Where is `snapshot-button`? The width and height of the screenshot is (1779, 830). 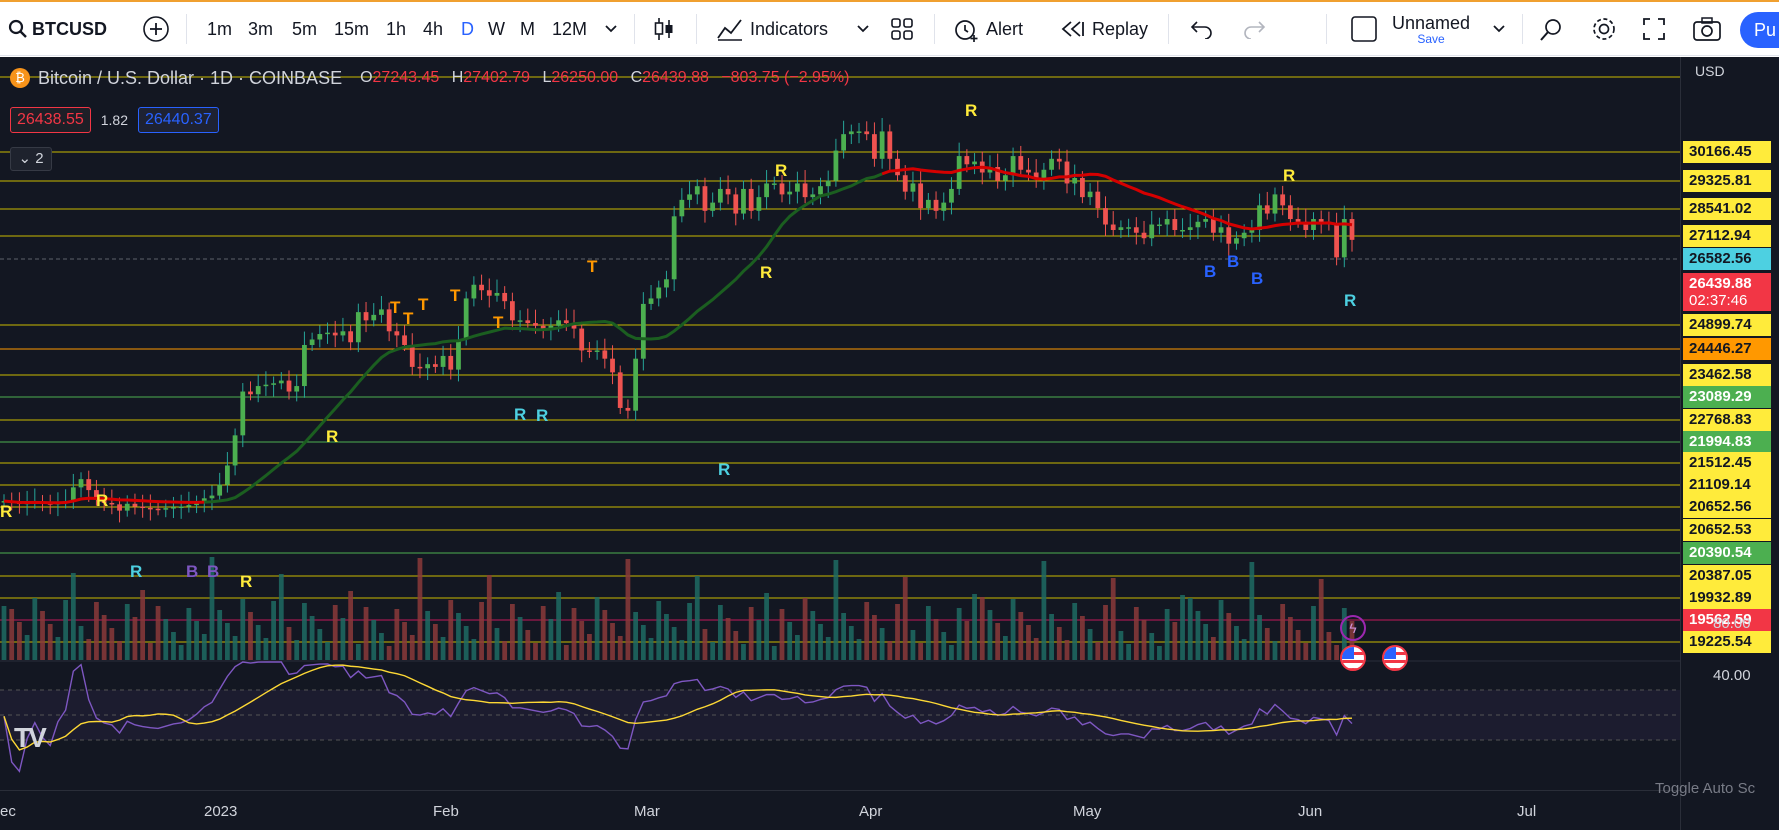
snapshot-button is located at coordinates (1707, 29).